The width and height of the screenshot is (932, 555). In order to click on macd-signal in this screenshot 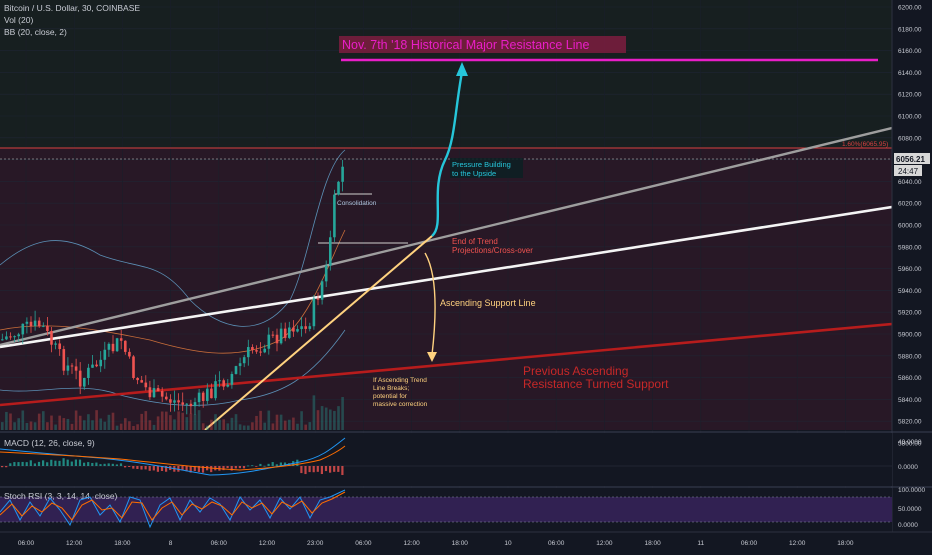, I will do `click(173, 458)`.